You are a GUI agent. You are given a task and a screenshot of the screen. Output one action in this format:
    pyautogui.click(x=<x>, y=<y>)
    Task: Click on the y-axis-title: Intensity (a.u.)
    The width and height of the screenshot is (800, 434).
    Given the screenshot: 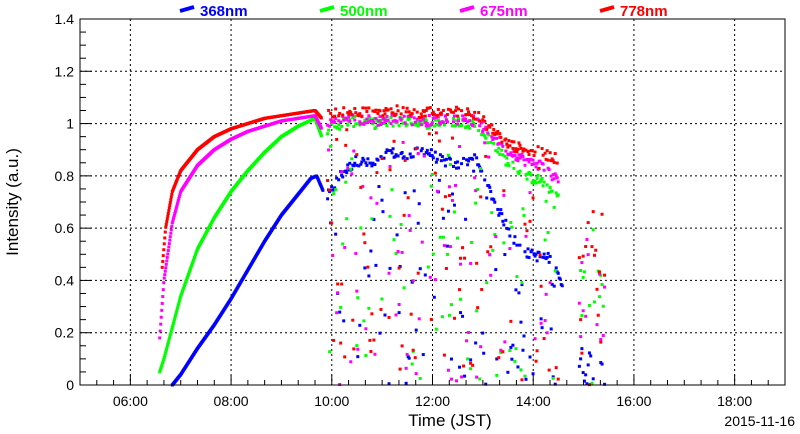 What is the action you would take?
    pyautogui.click(x=12, y=202)
    